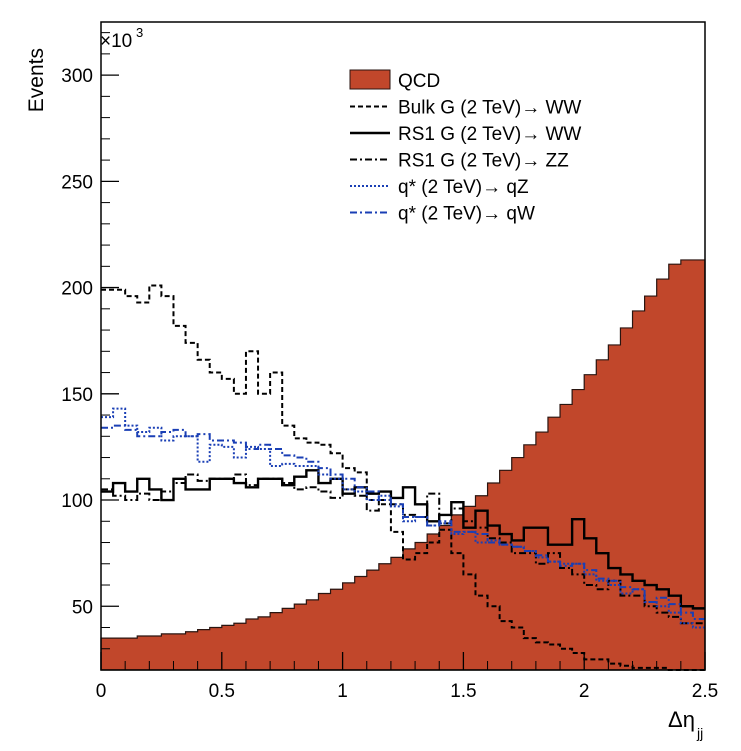  Describe the element at coordinates (483, 161) in the screenshot. I see `legend-label: RS1 G (2 TeV)→ ZZ` at that location.